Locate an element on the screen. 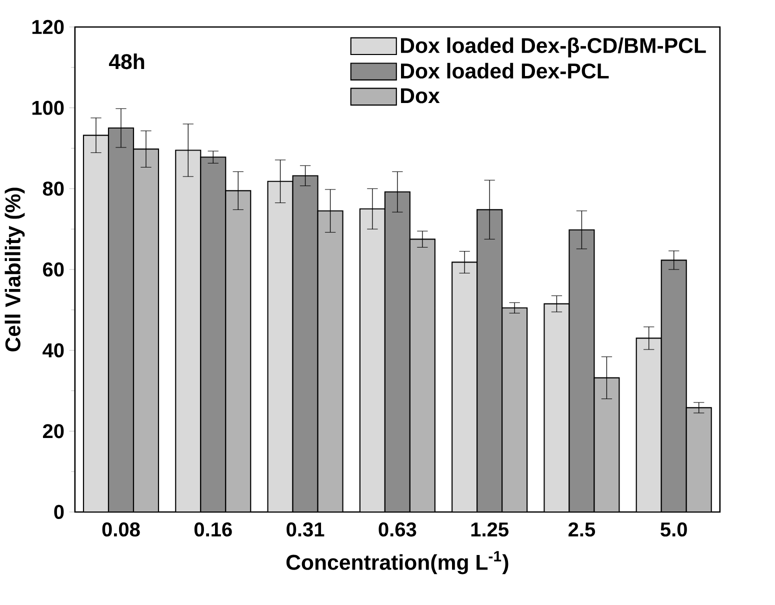 This screenshot has width=775, height=605. x-tick-label: 0.63 is located at coordinates (397, 529).